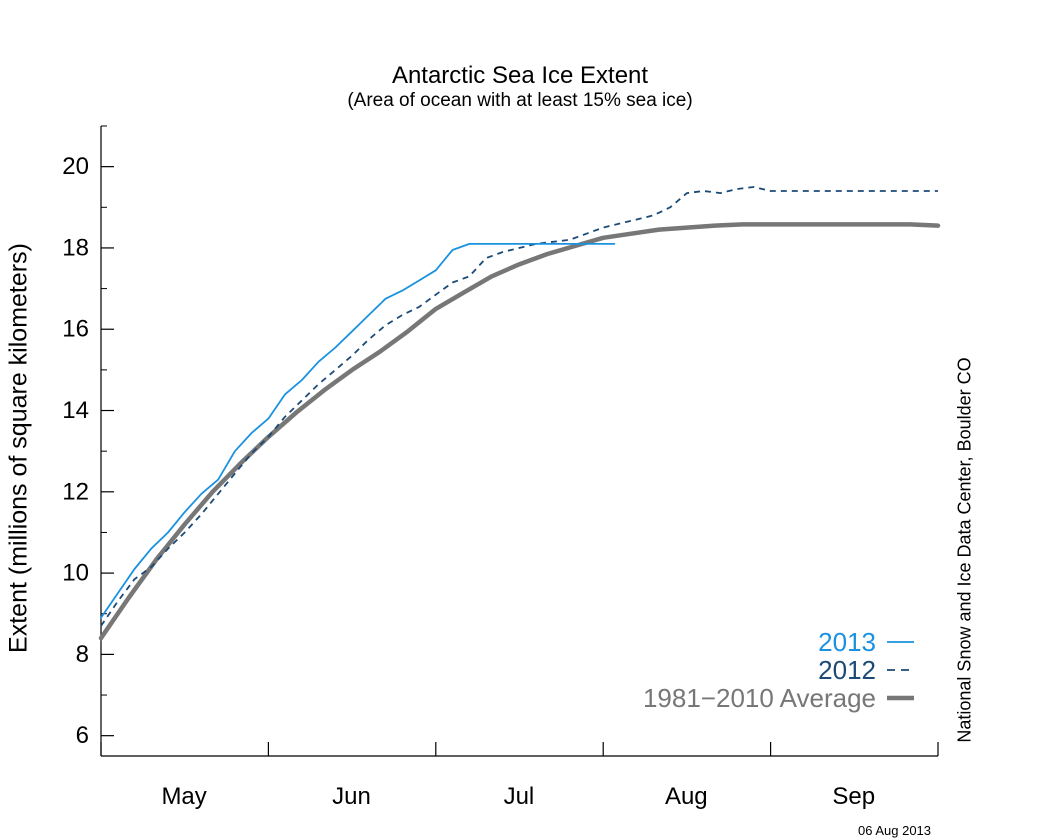  I want to click on y-tick-label: 10, so click(75, 573).